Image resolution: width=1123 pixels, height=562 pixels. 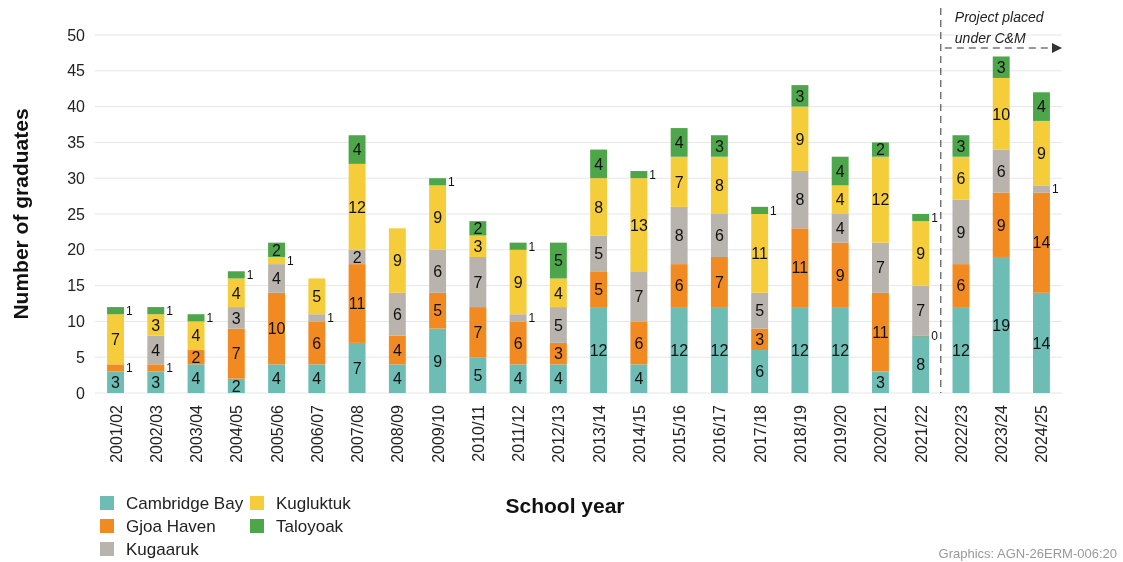 I want to click on y-tick-label: 25, so click(x=76, y=214).